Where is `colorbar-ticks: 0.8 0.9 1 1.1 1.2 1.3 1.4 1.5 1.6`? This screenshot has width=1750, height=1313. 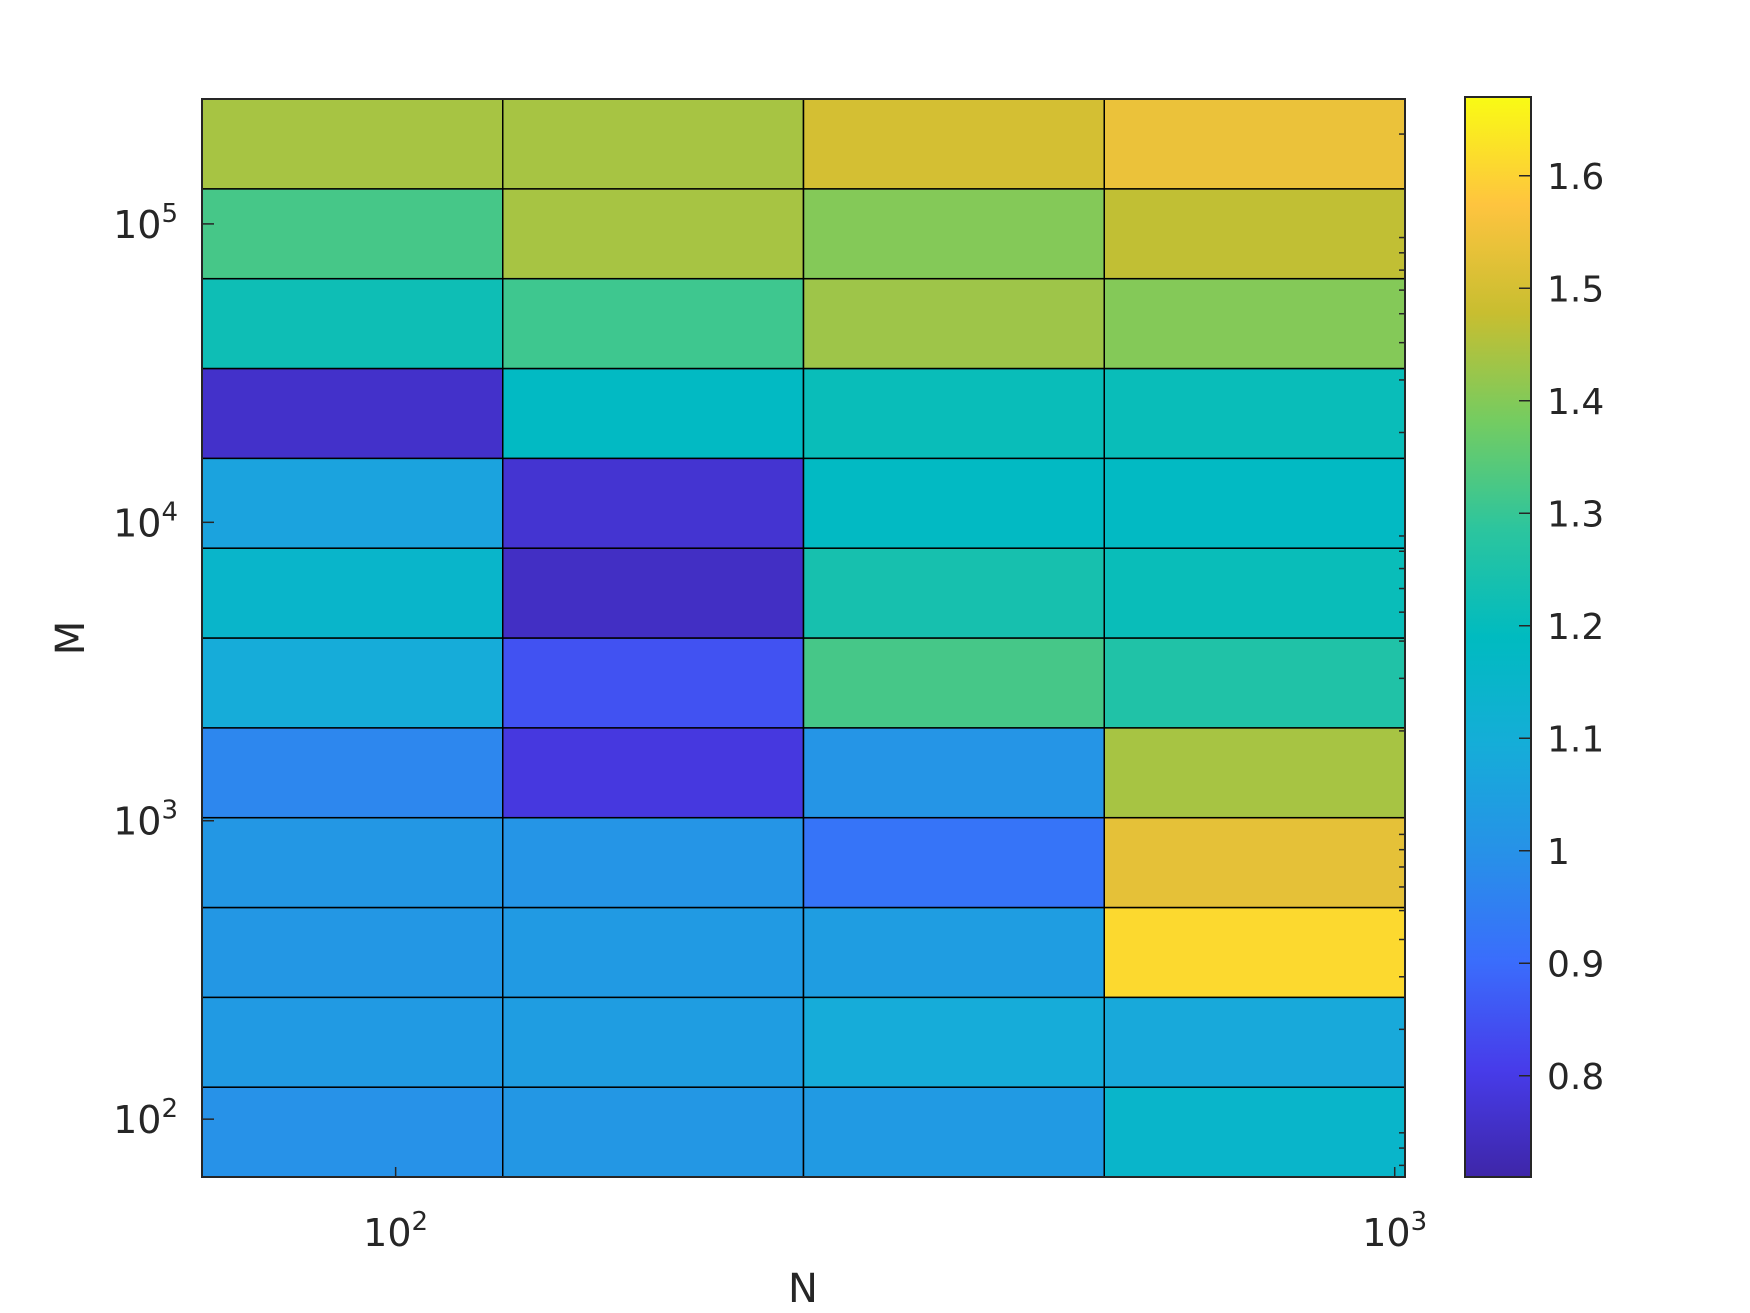 colorbar-ticks: 0.8 0.9 1 1.1 1.2 1.3 1.4 1.5 1.6 is located at coordinates (1561, 627).